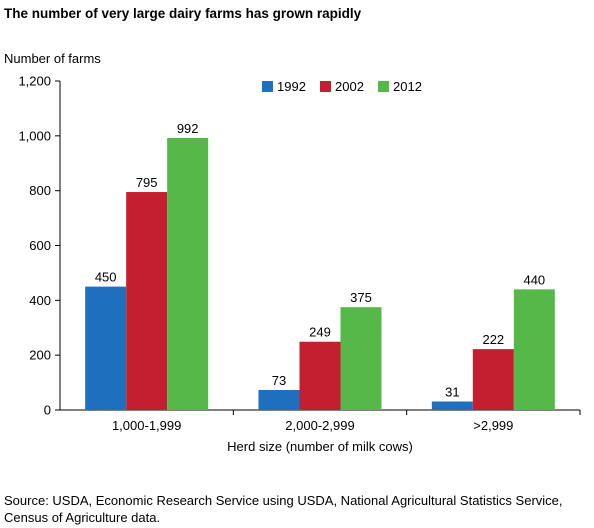 This screenshot has height=528, width=594. Describe the element at coordinates (320, 332) in the screenshot. I see `data-label: 249` at that location.